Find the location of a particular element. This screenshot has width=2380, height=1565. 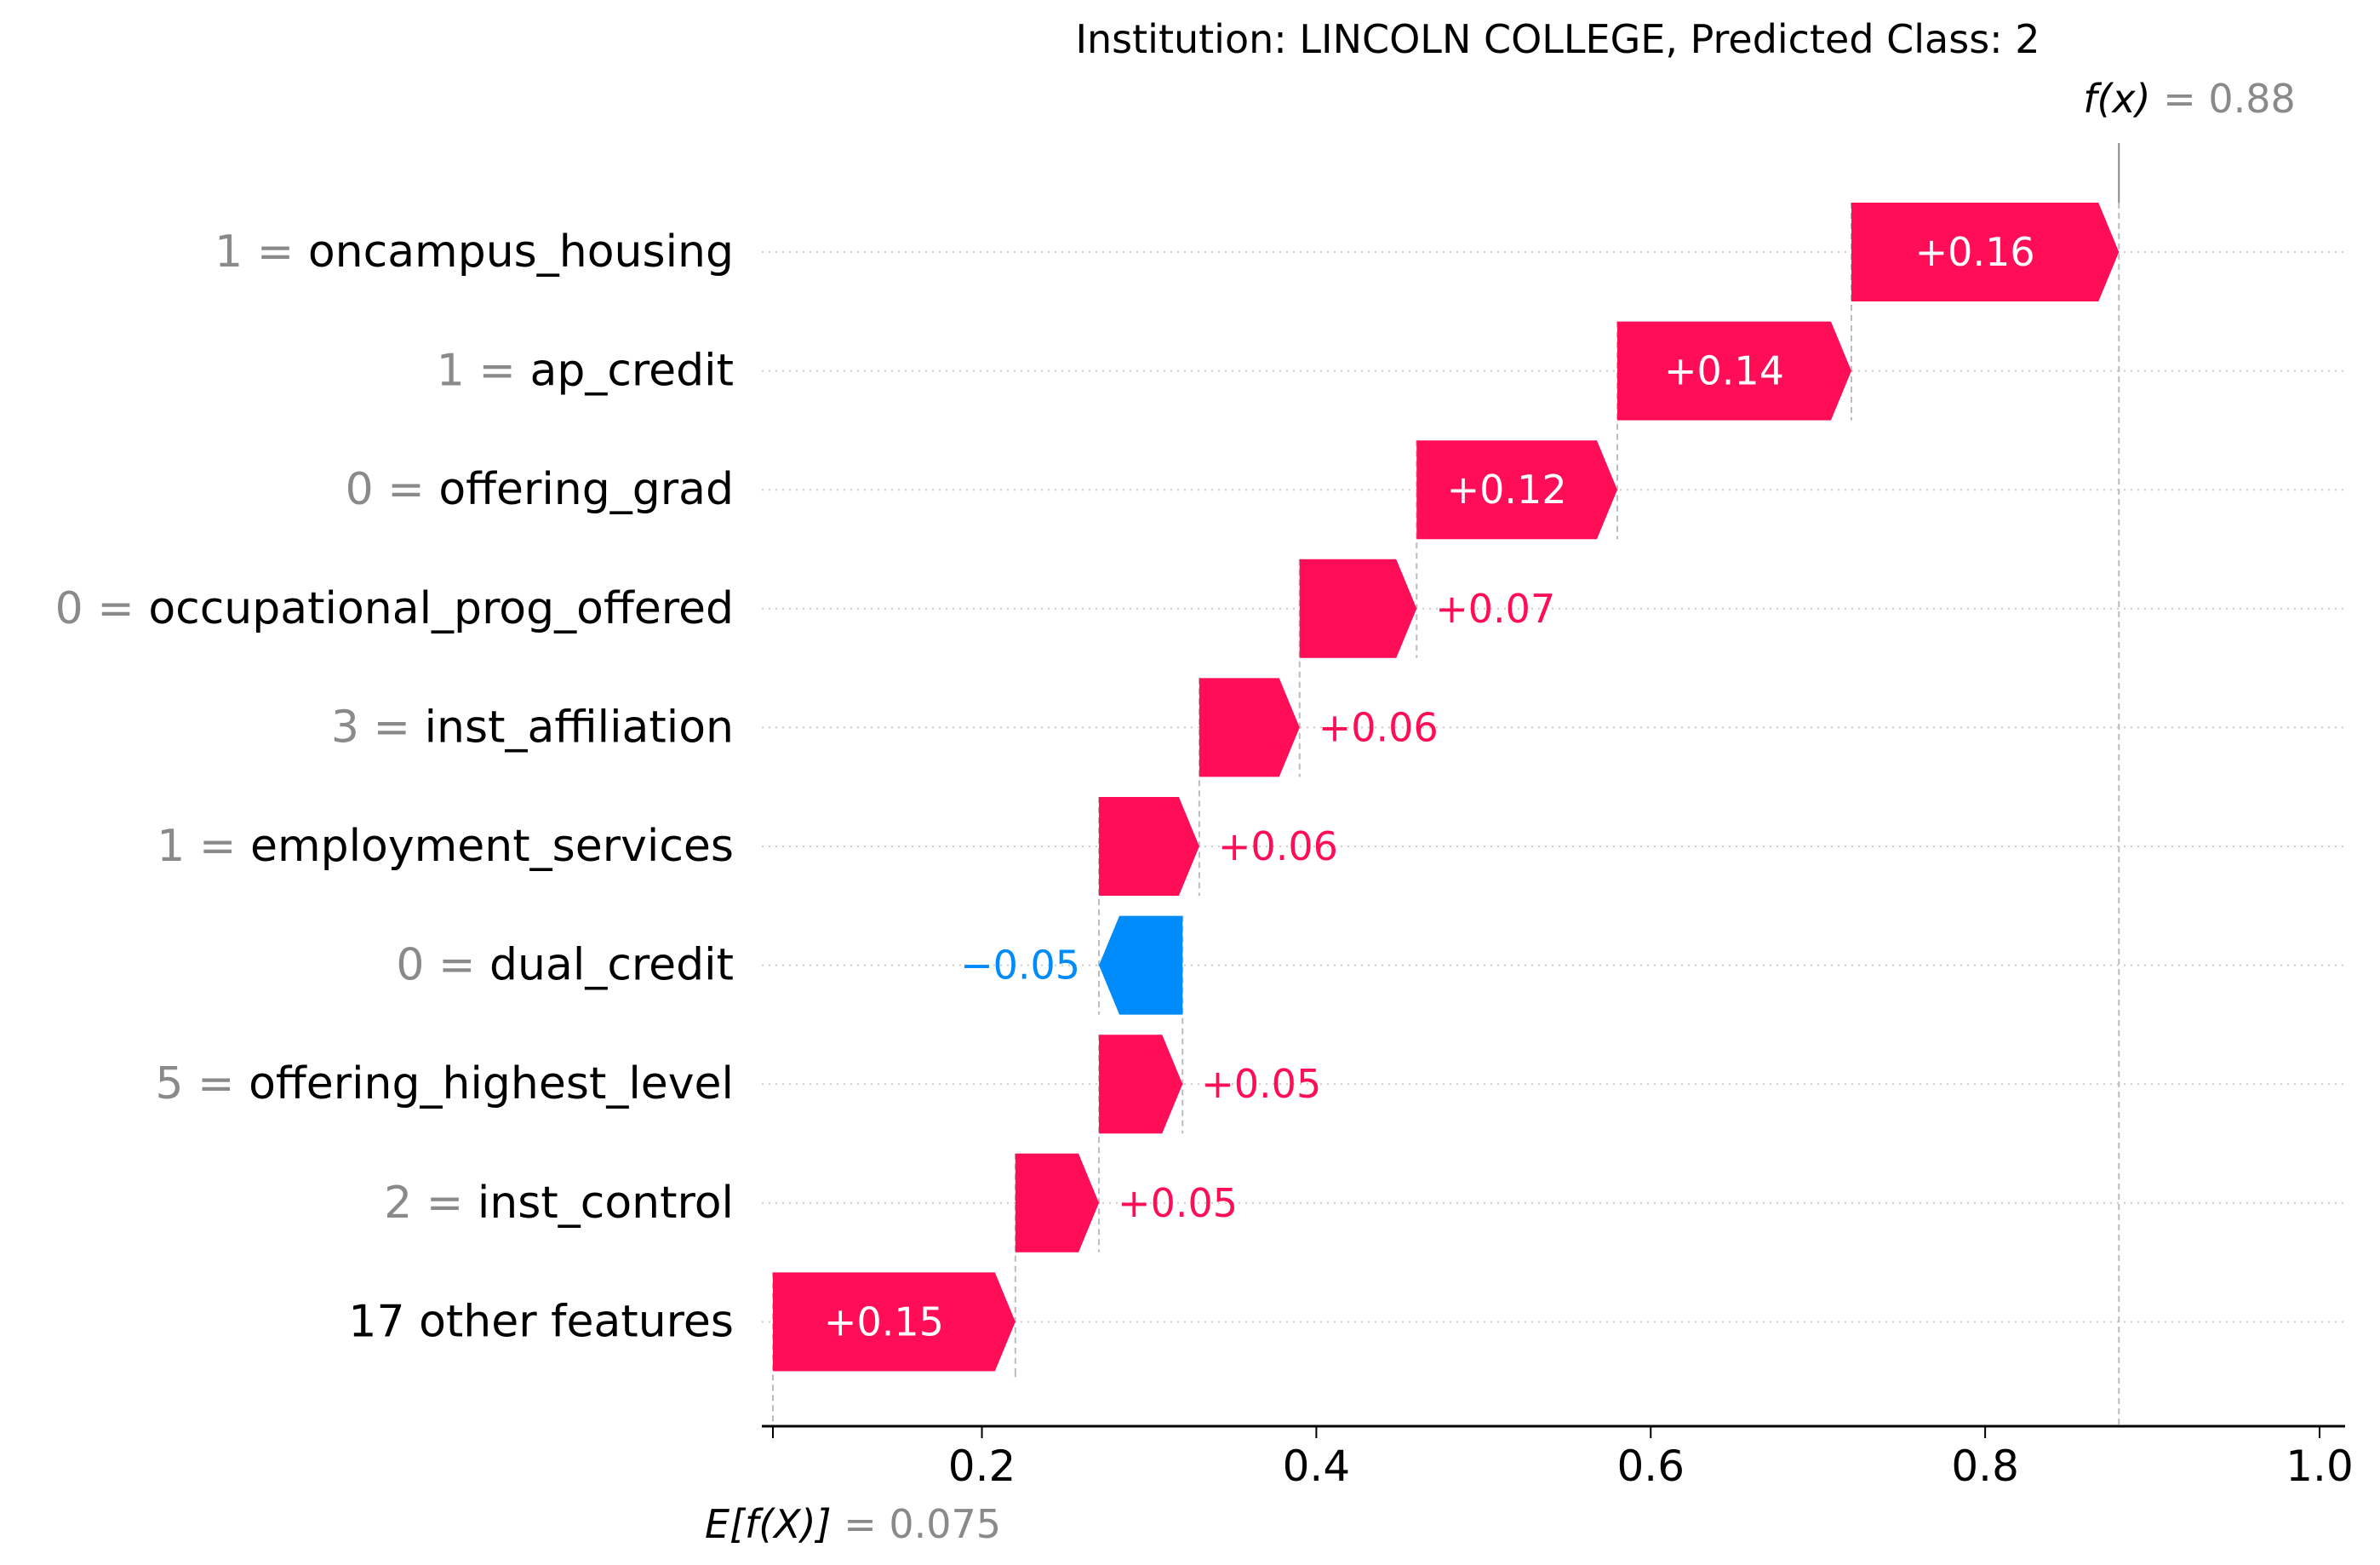

x-tick-label: 0.6 is located at coordinates (1651, 1466).